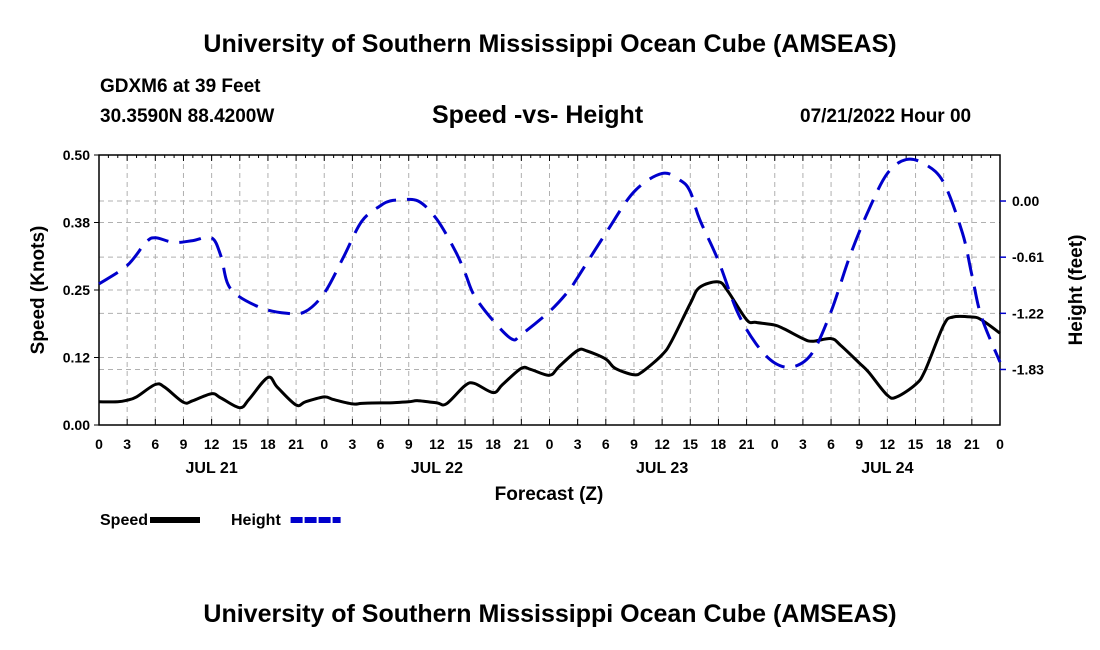 The image size is (1100, 650). Describe the element at coordinates (212, 468) in the screenshot. I see `day-label: JUL 21` at that location.